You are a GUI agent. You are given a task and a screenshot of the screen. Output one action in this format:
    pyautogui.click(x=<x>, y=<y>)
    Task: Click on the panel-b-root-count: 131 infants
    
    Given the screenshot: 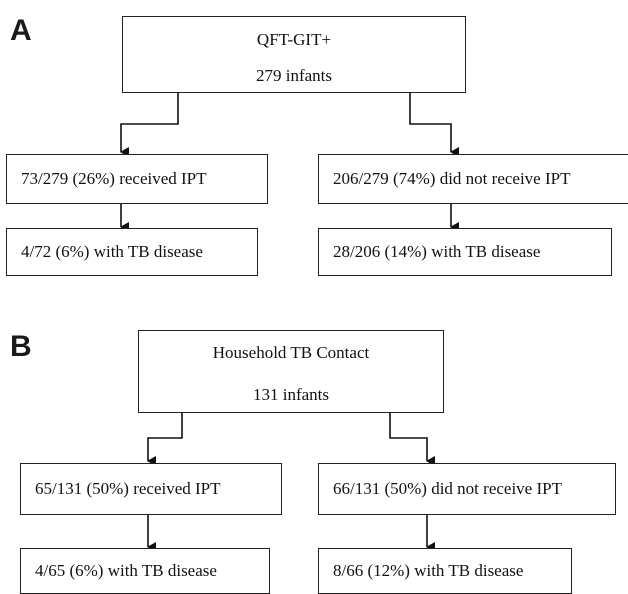 What is the action you would take?
    pyautogui.click(x=291, y=394)
    